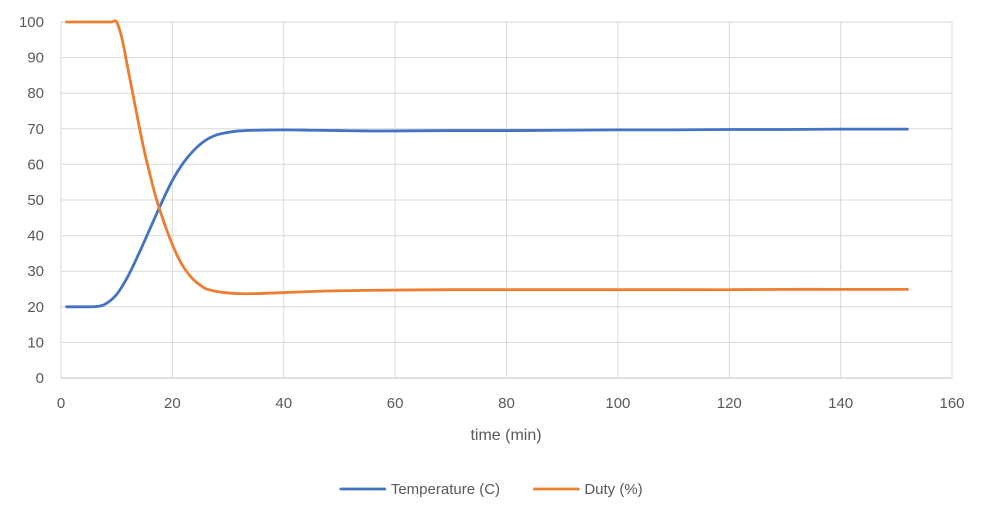 The image size is (990, 519). I want to click on y-tick-label: 90, so click(35, 58).